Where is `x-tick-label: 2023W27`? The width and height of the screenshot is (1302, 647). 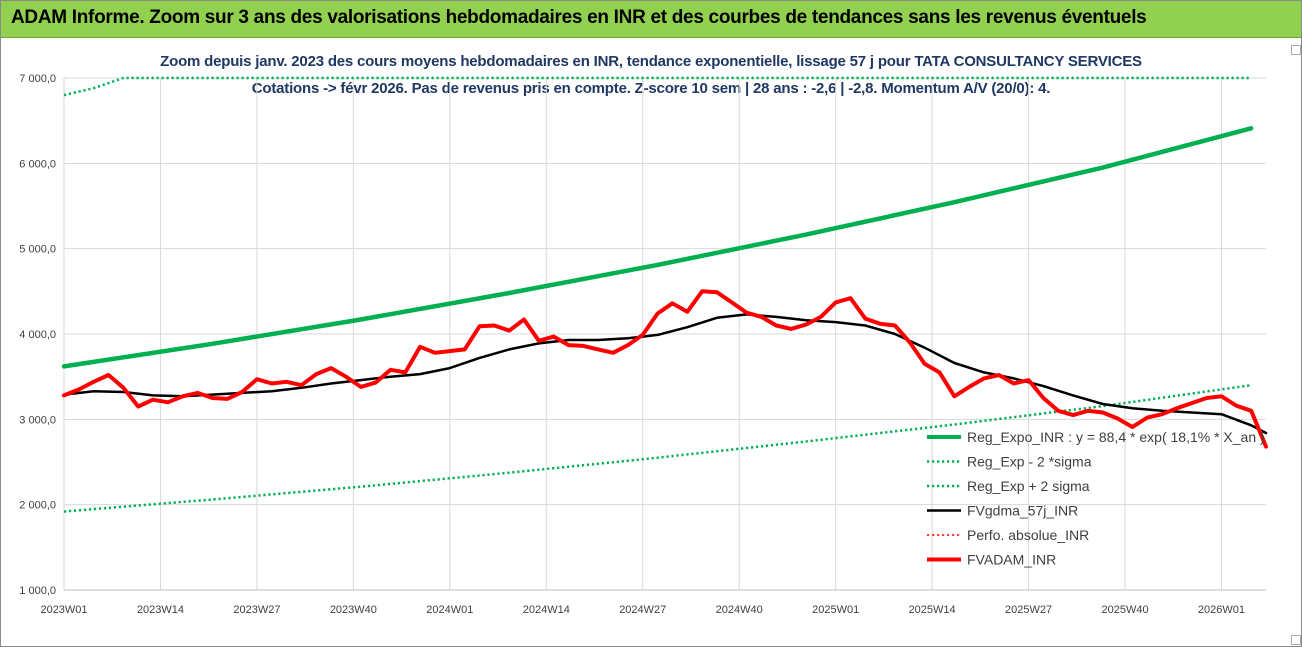 x-tick-label: 2023W27 is located at coordinates (256, 610).